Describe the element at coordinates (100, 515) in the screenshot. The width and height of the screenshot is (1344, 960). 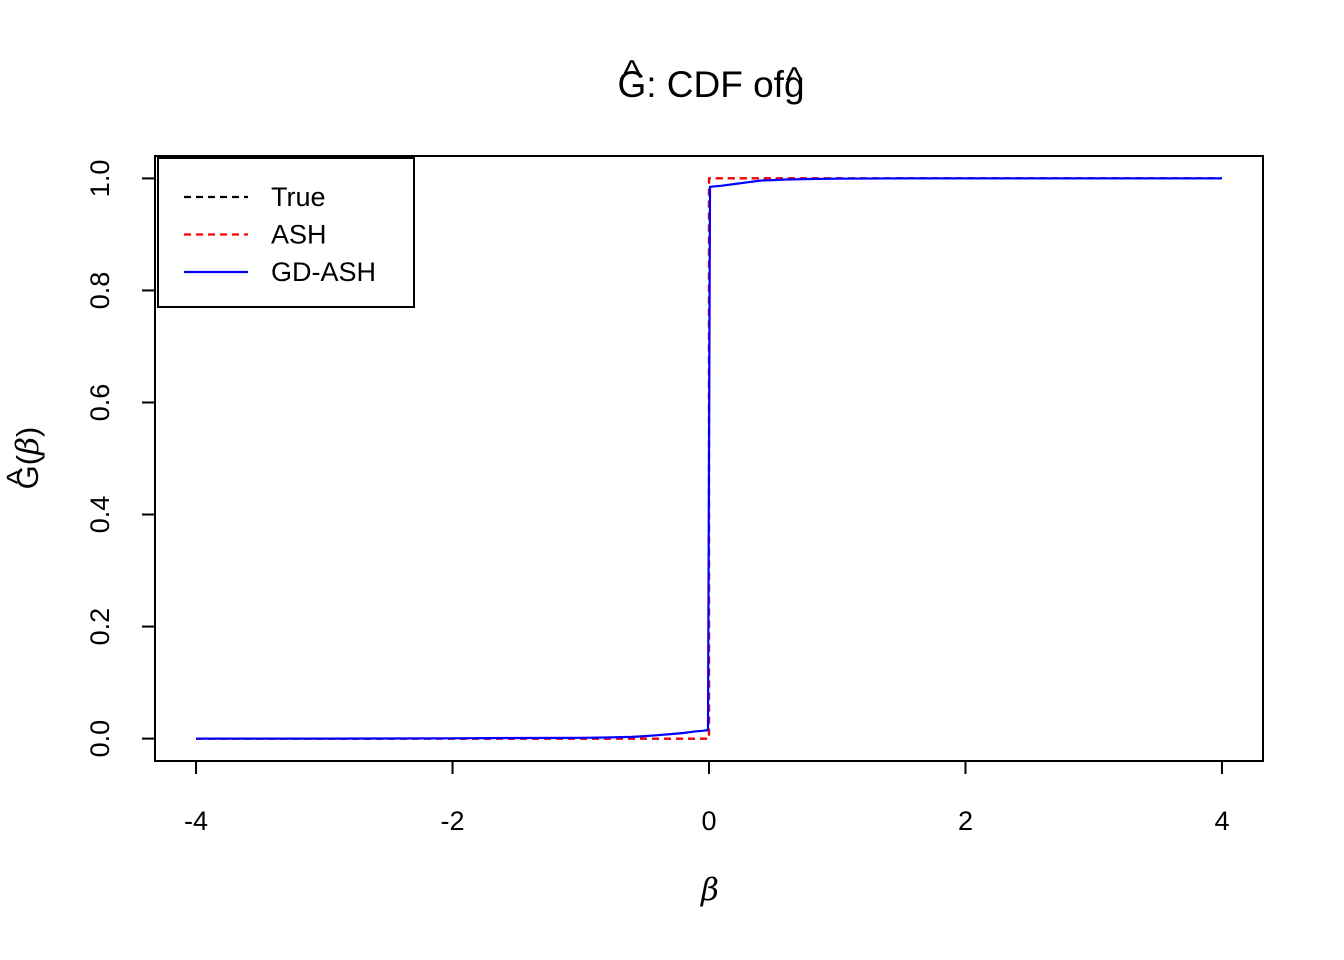
I see `y-tick-label: 0.4` at that location.